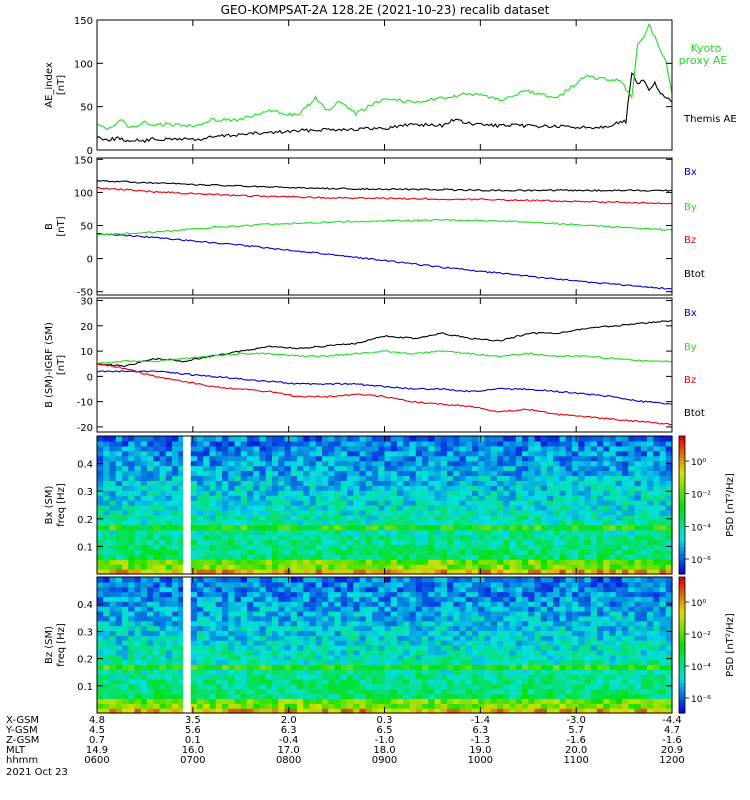 This screenshot has width=750, height=800. Describe the element at coordinates (49, 505) in the screenshot. I see `y-axis-label: Bx (SM)` at that location.